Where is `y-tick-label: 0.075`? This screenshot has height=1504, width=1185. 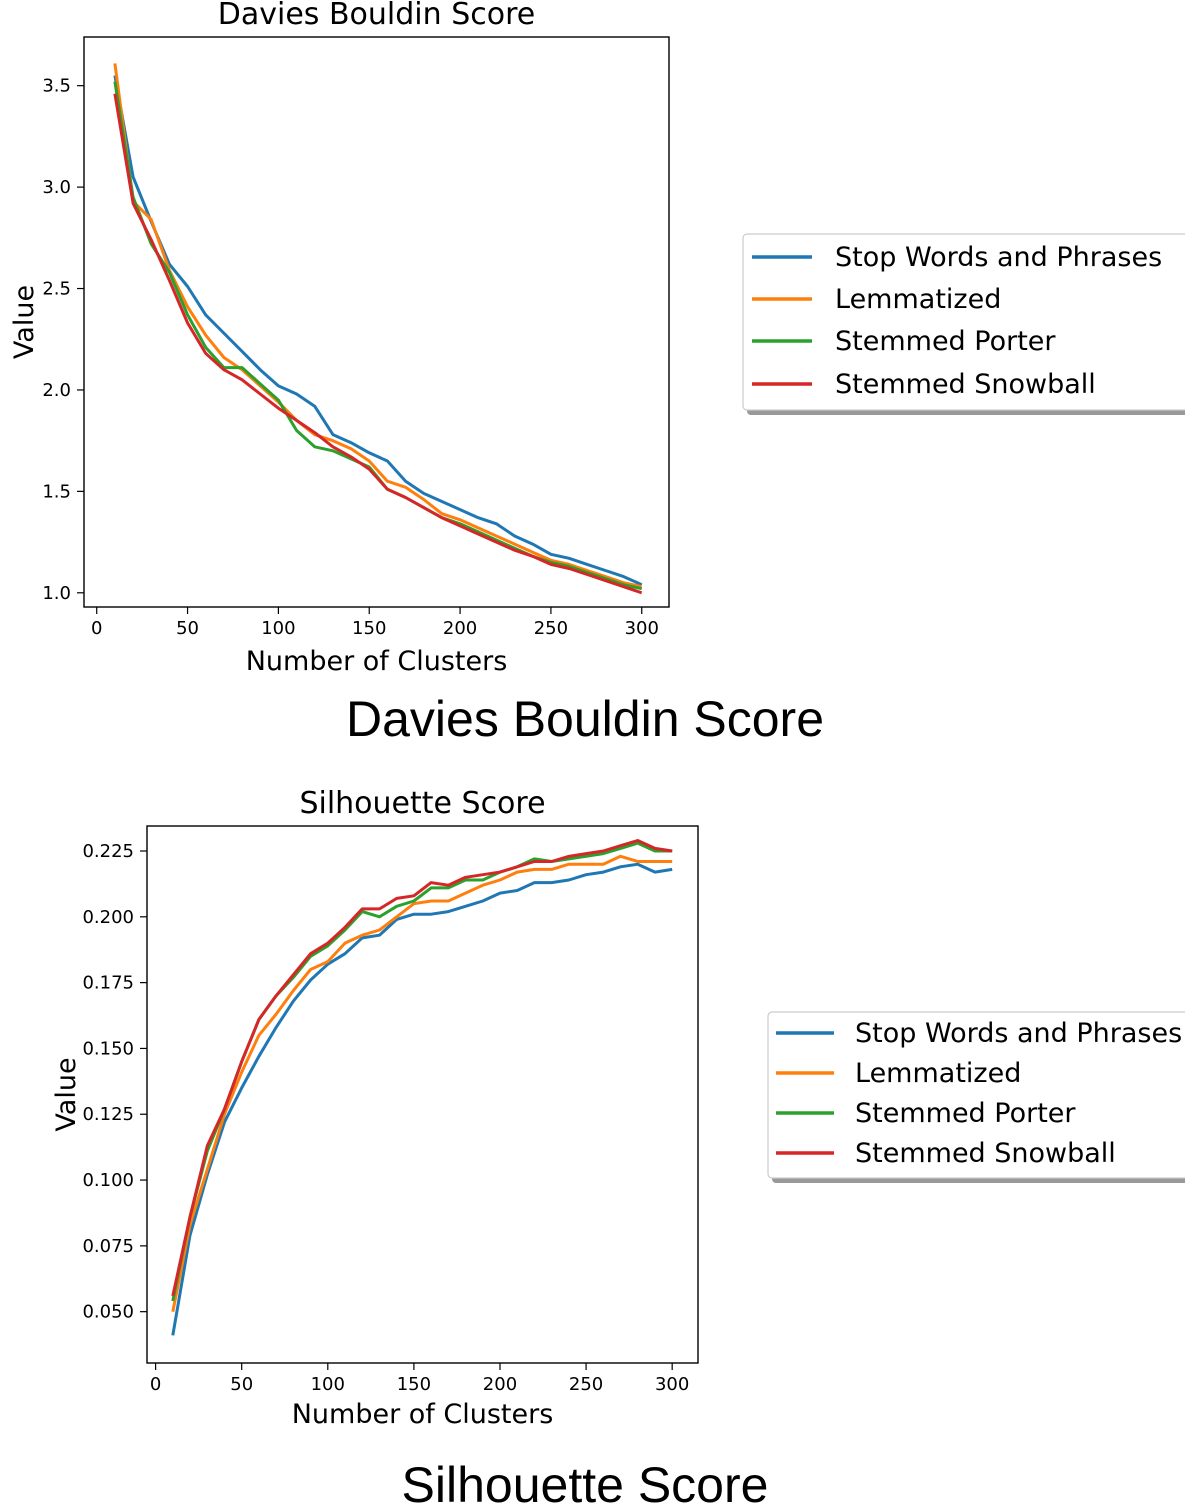 y-tick-label: 0.075 is located at coordinates (108, 1246).